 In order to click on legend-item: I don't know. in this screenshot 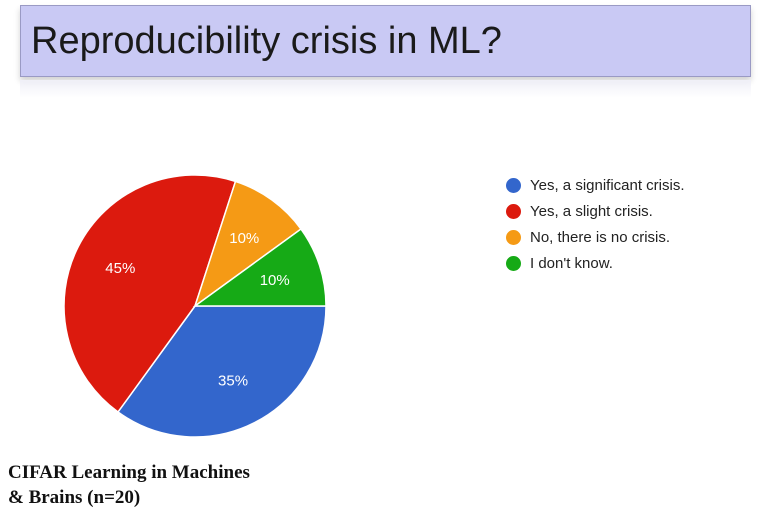, I will do `click(595, 263)`.